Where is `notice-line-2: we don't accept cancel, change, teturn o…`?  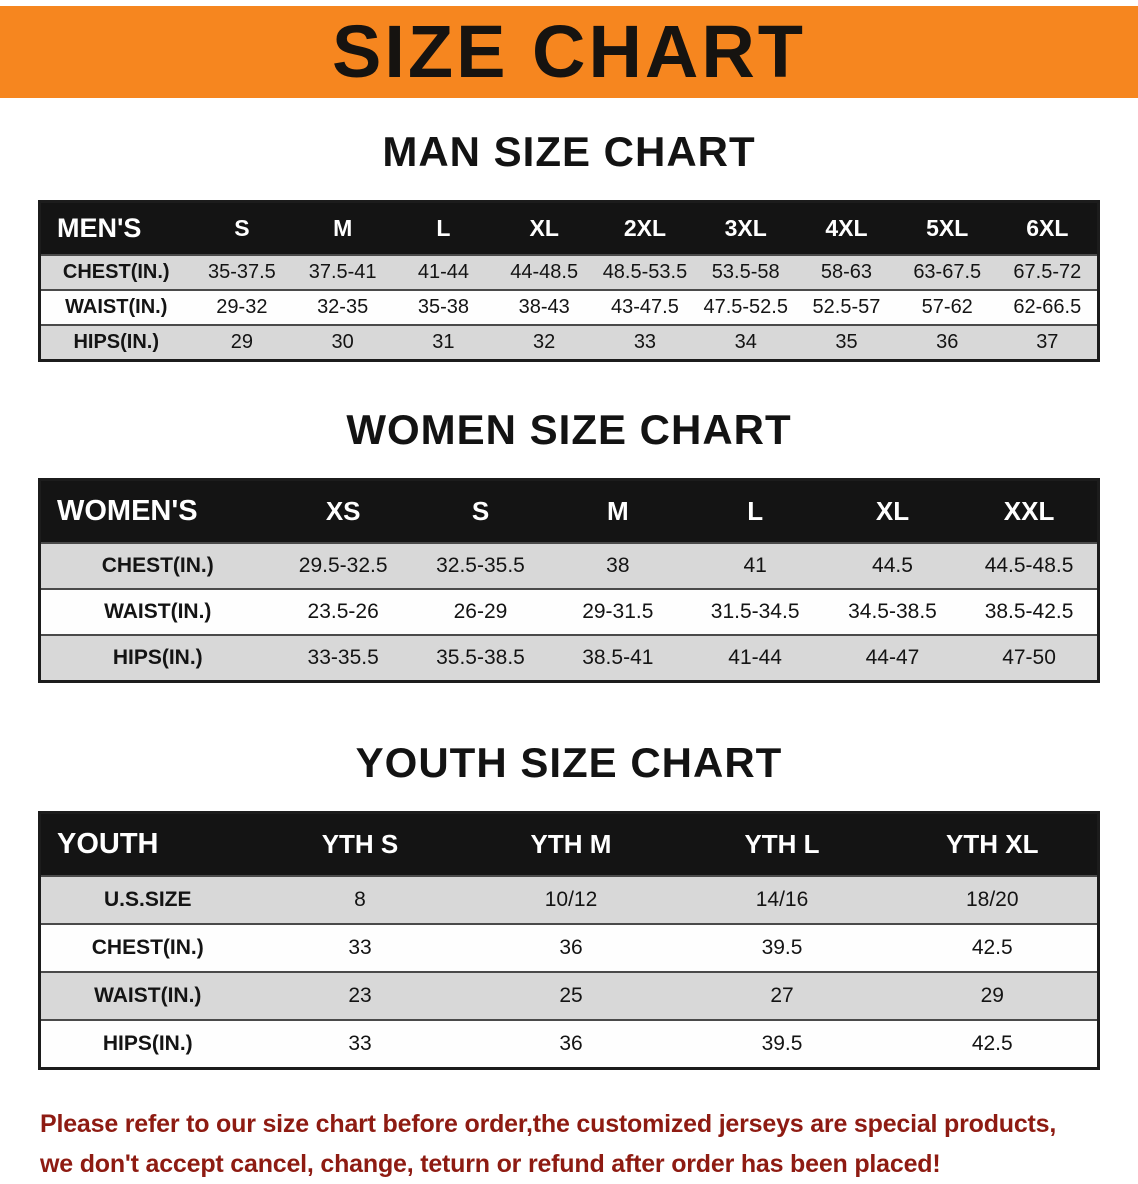 notice-line-2: we don't accept cancel, change, teturn o… is located at coordinates (490, 1164).